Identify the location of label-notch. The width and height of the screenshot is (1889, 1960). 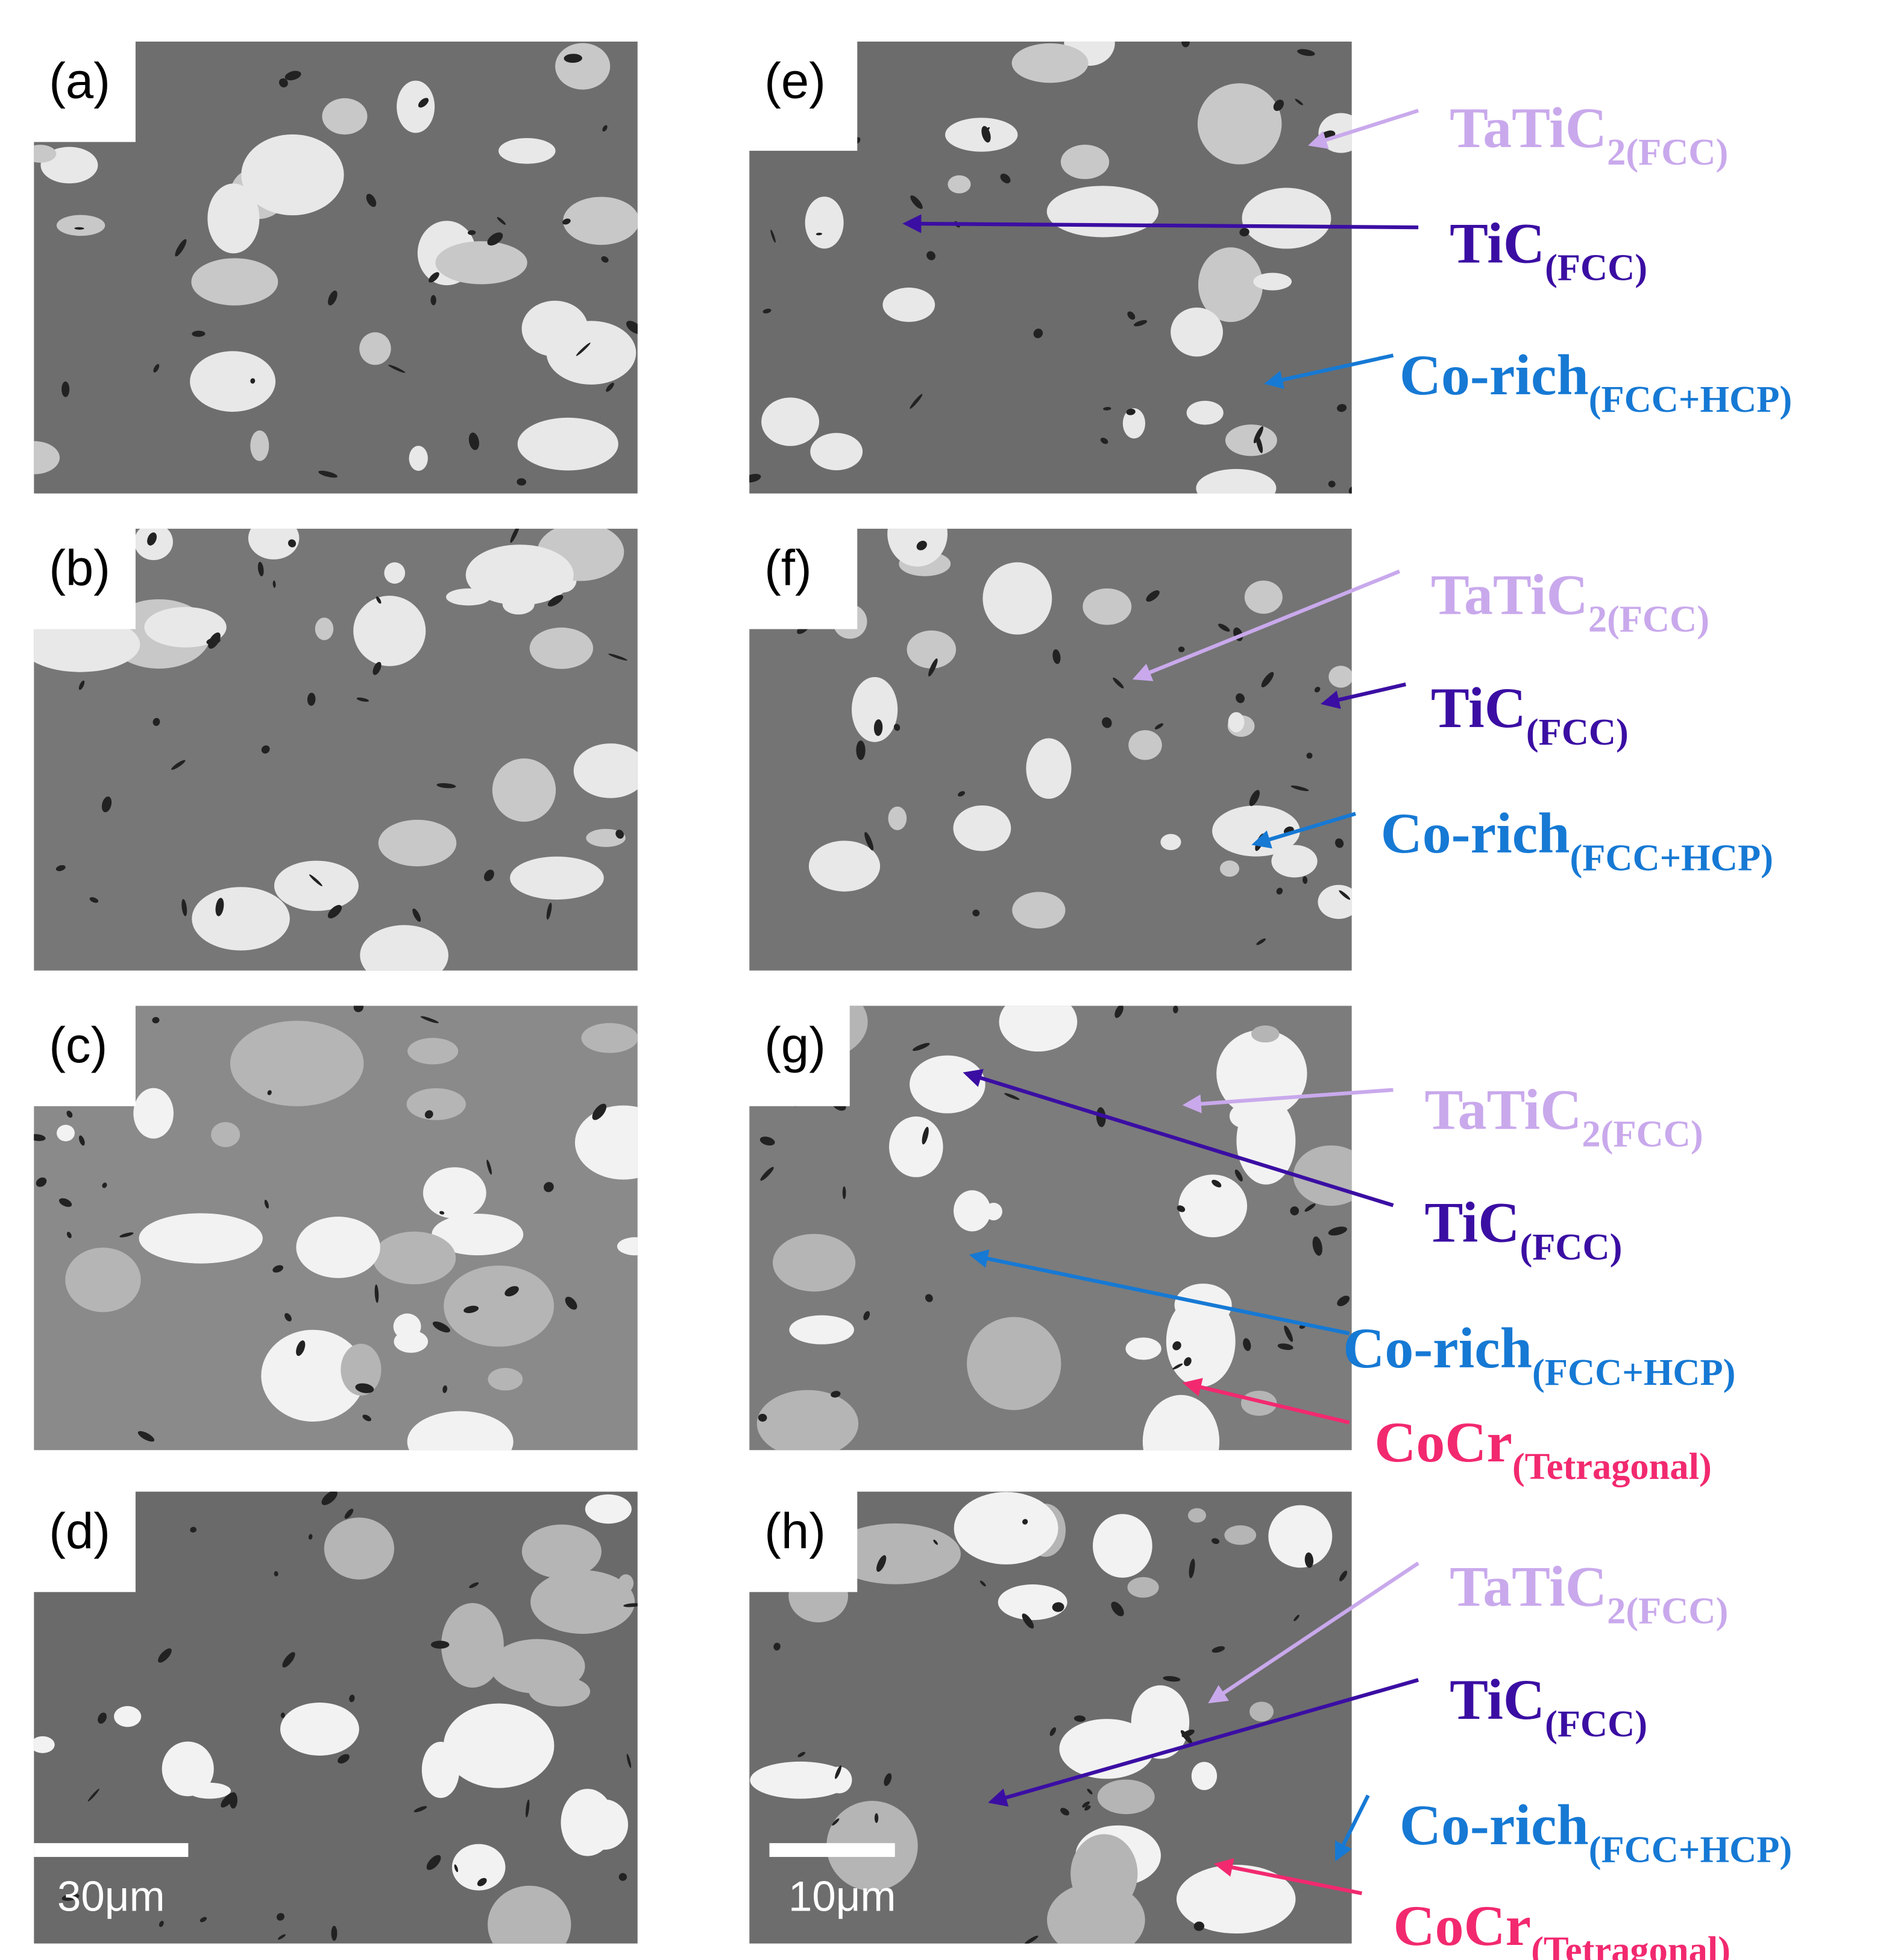
(799, 1055).